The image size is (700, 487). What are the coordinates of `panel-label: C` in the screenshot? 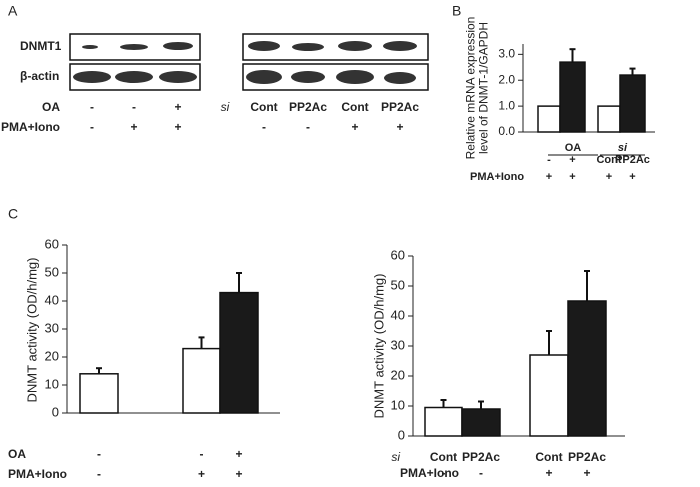 It's located at (13, 214).